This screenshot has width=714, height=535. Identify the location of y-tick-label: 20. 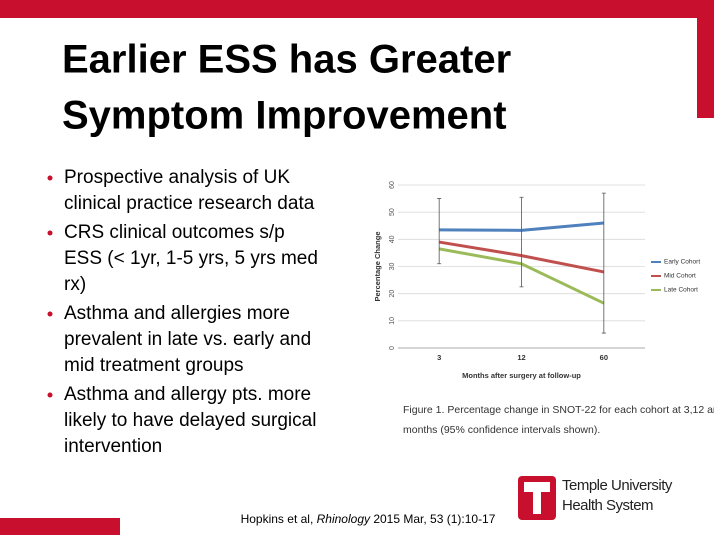
(392, 294).